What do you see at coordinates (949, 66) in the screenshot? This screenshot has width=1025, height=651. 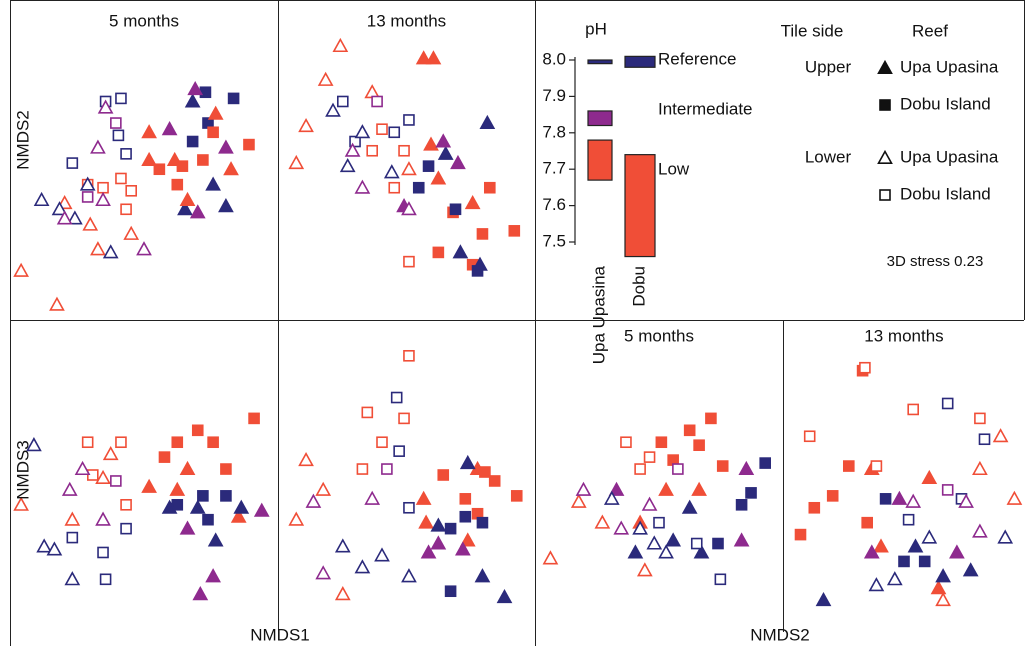 I see `legend-label: Upa Upasina` at bounding box center [949, 66].